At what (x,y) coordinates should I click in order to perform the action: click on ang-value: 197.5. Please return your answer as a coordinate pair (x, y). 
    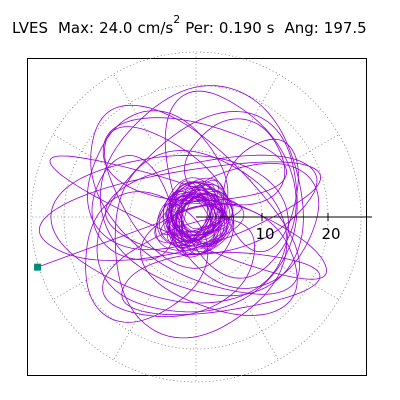
    Looking at the image, I should click on (345, 28).